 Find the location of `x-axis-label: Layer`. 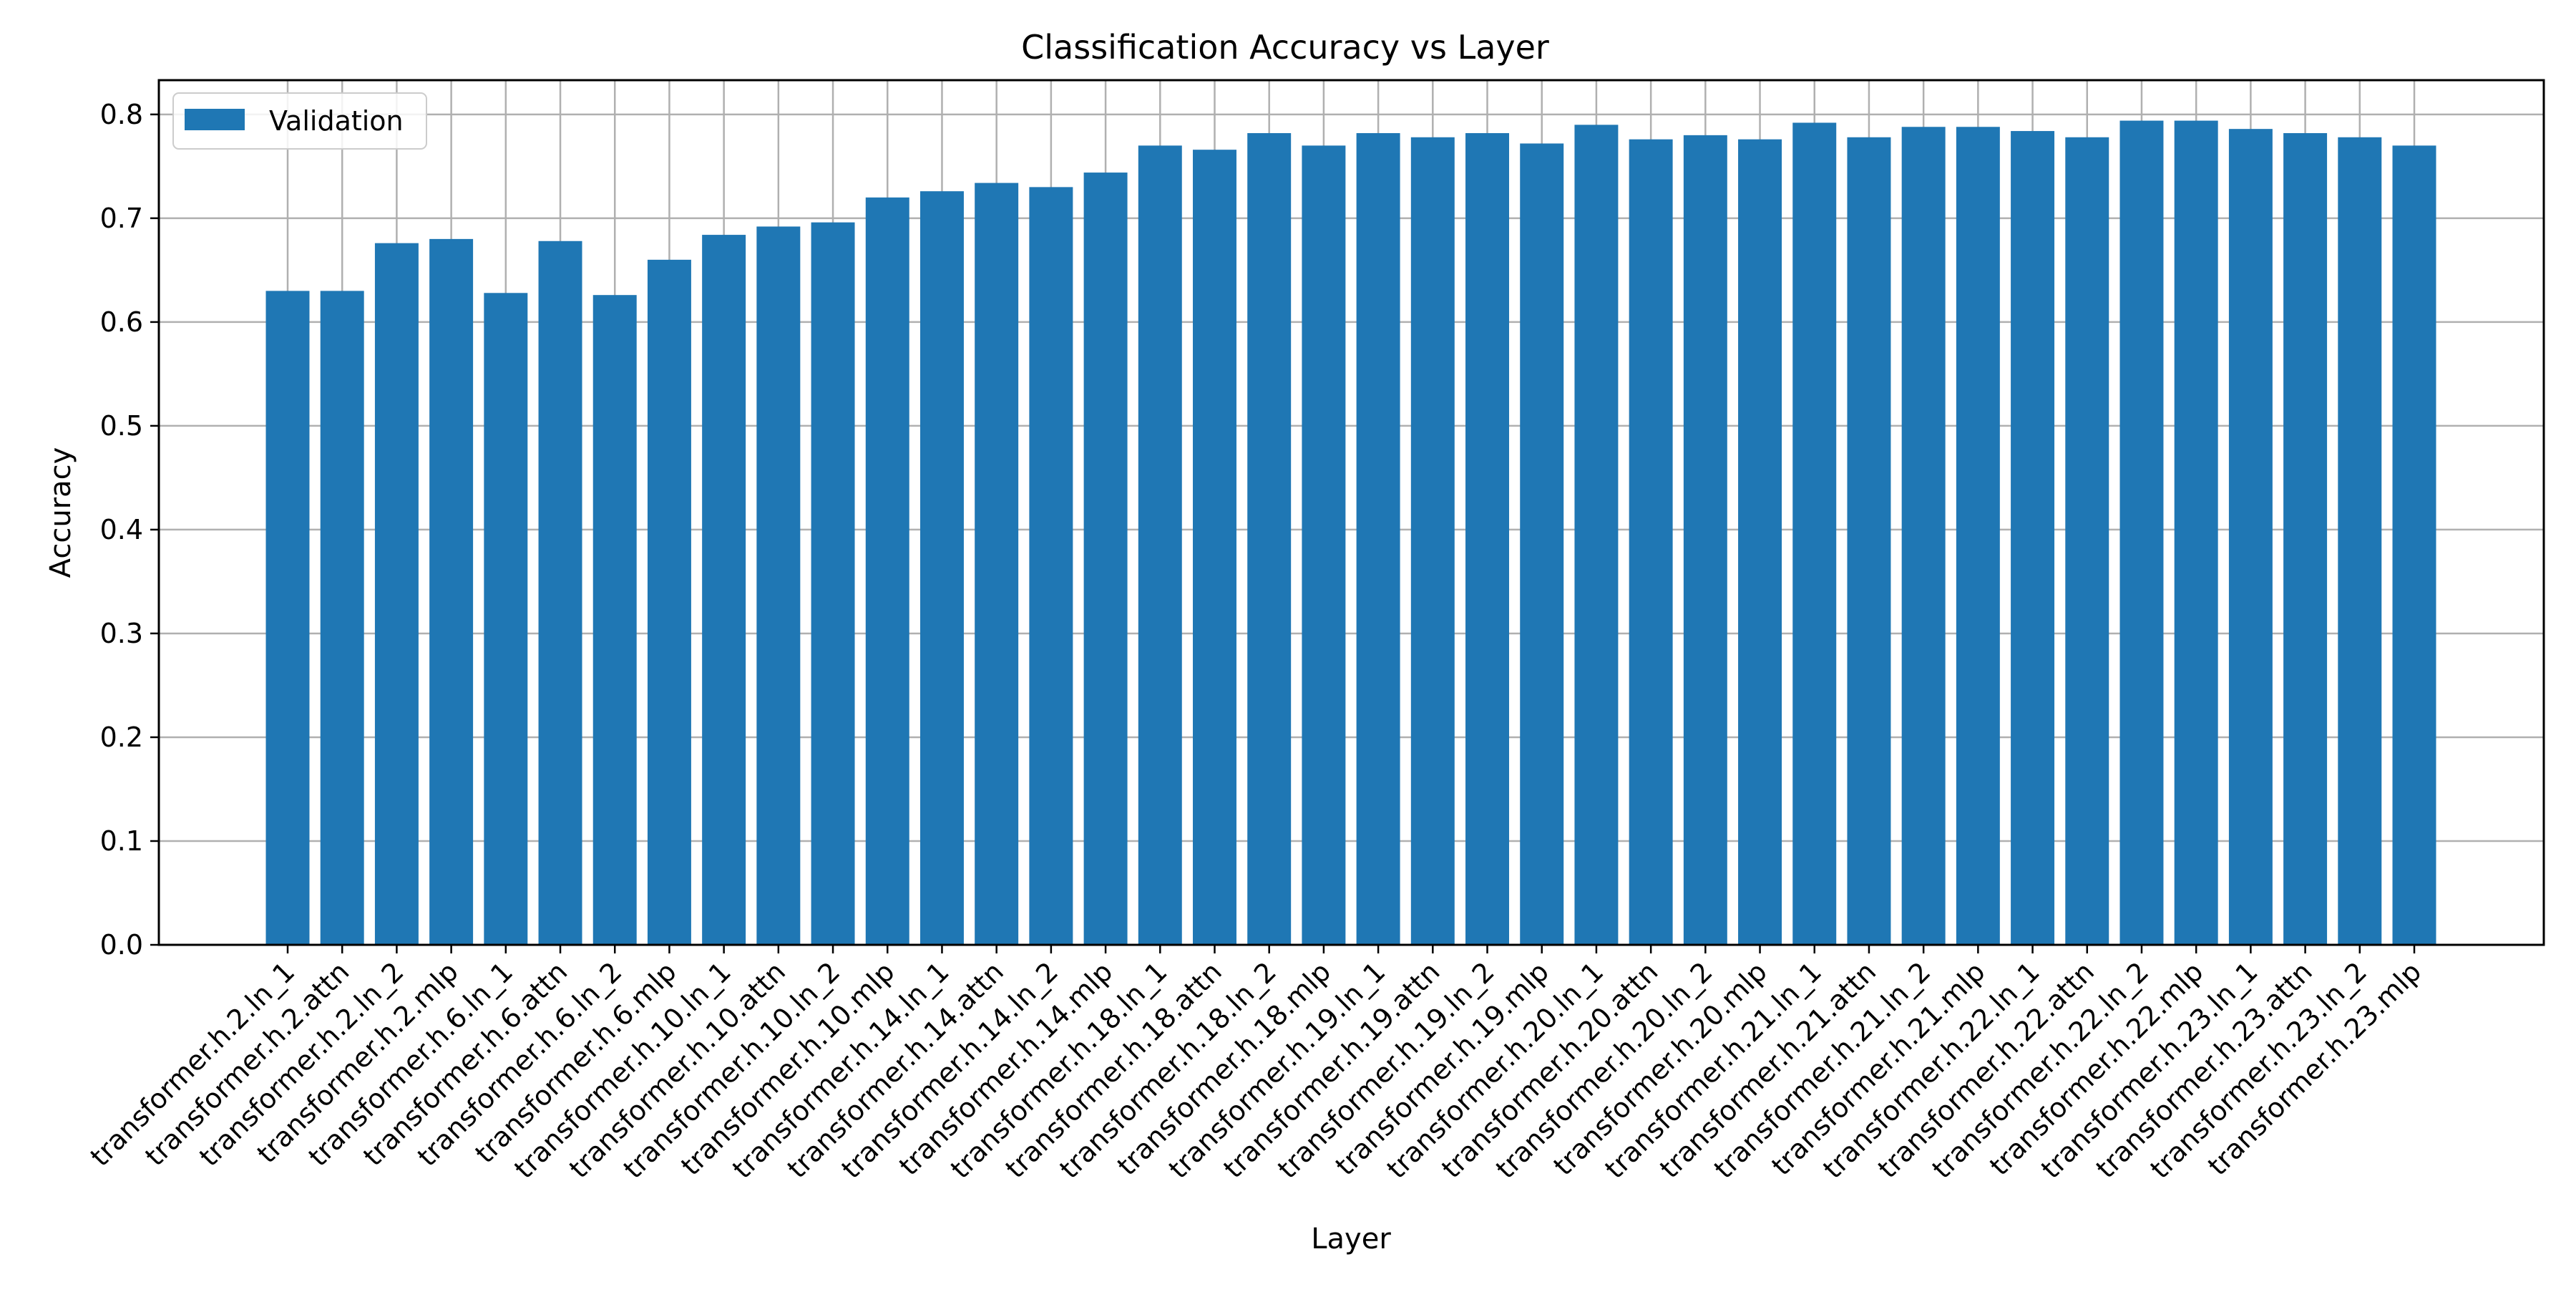

x-axis-label: Layer is located at coordinates (1351, 1239).